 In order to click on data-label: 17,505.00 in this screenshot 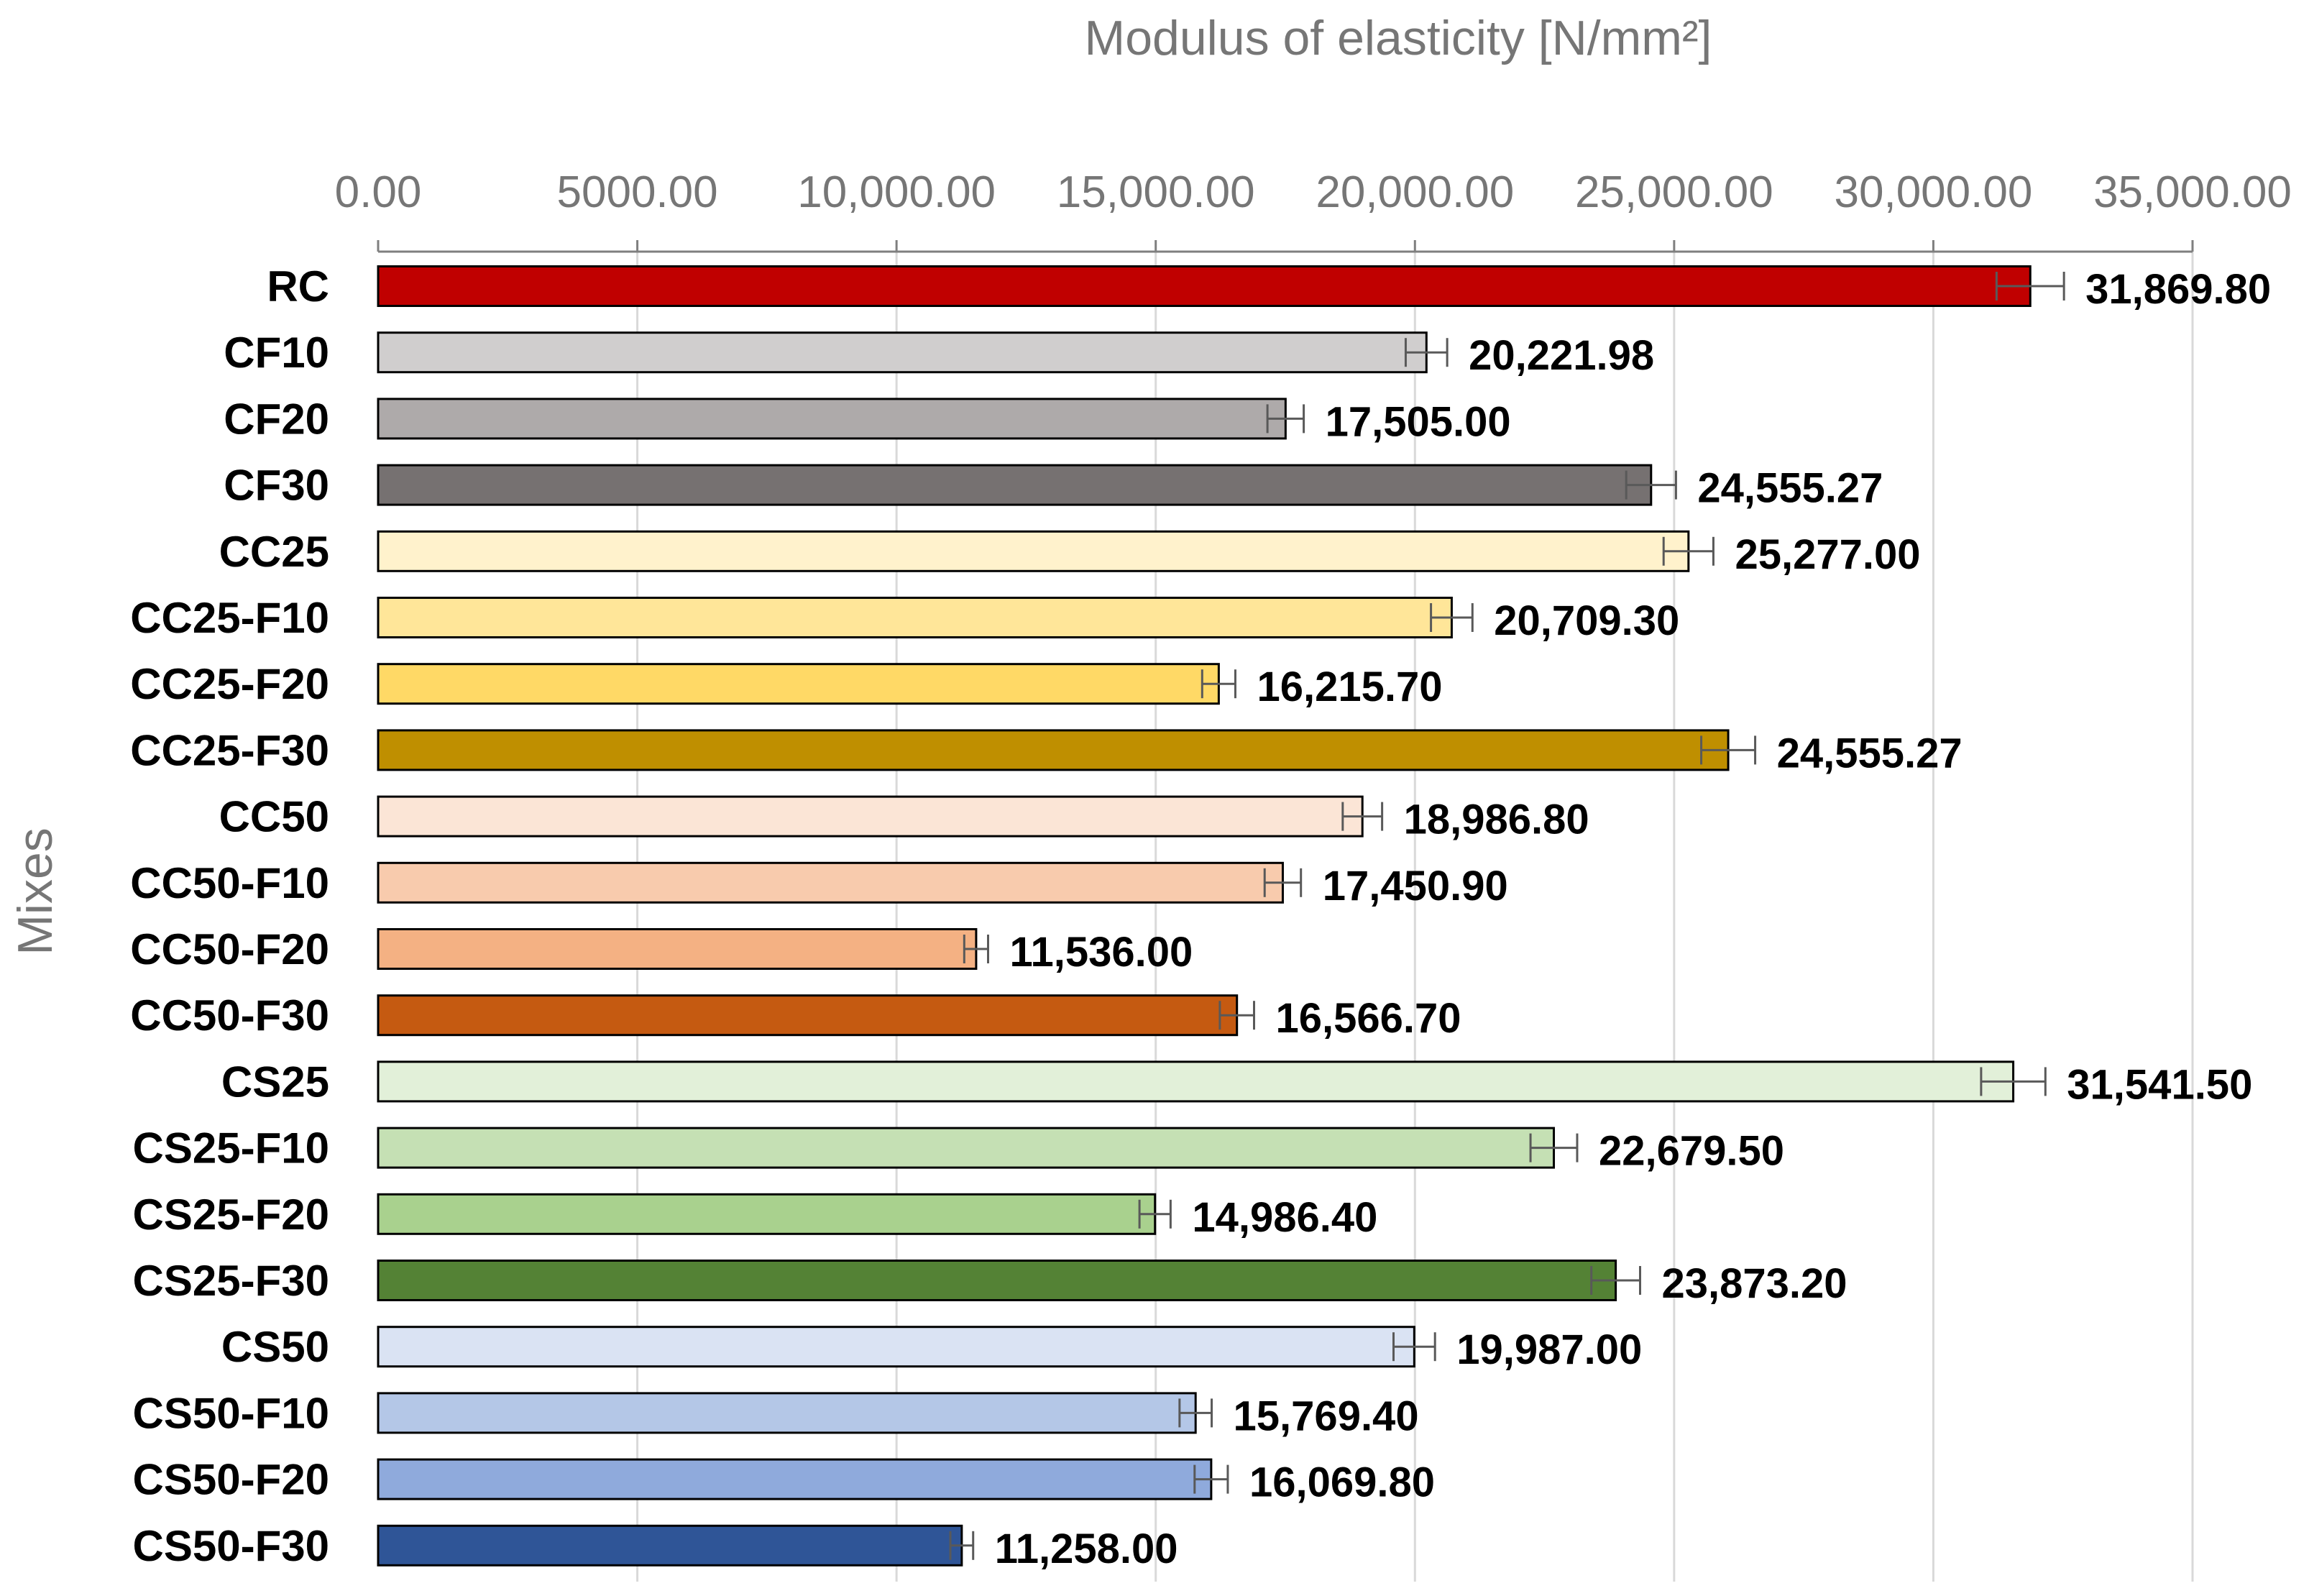, I will do `click(1418, 421)`.